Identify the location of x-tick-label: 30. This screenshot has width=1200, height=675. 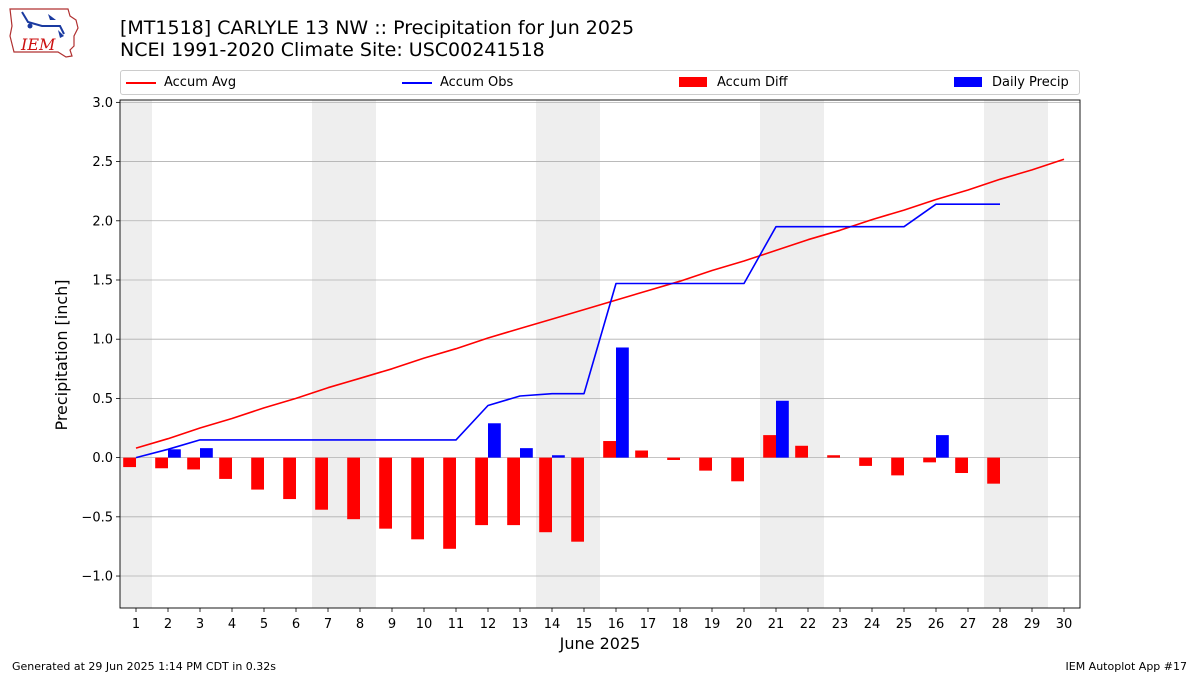
(1064, 624).